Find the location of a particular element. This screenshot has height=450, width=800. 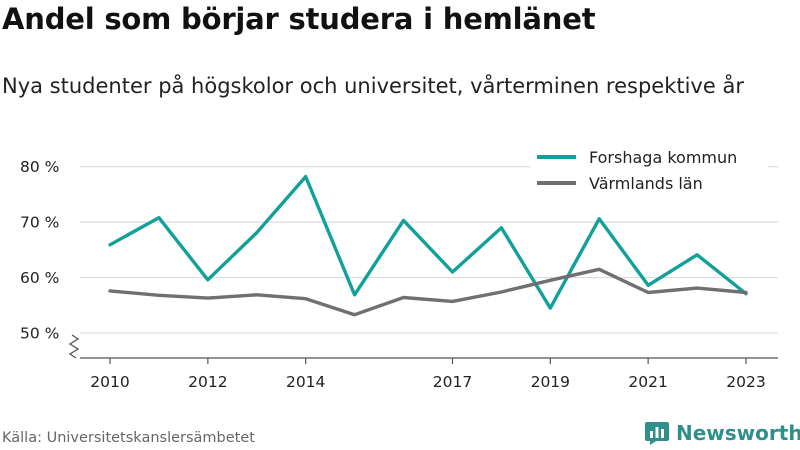

y-tick-label: 50 % is located at coordinates (39, 334).